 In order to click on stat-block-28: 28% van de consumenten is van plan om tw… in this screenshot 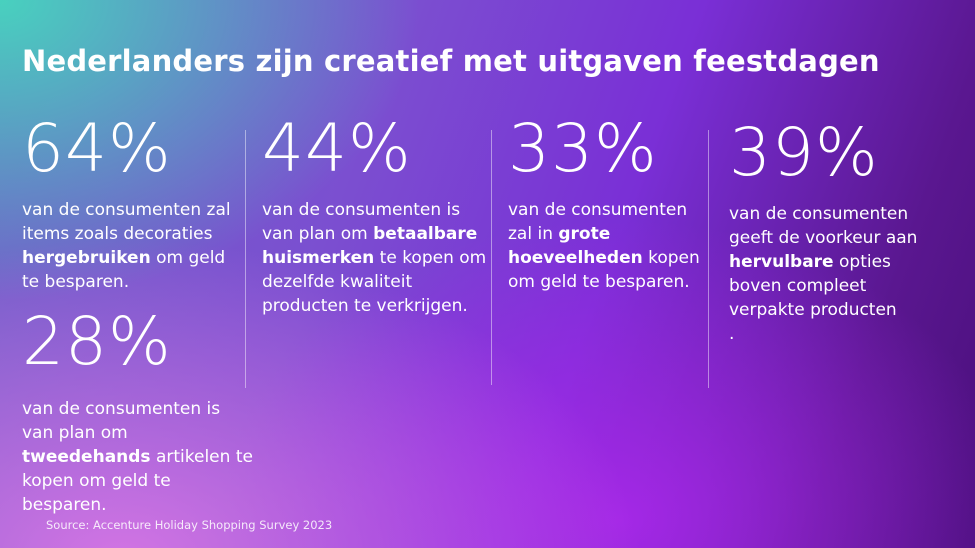, I will do `click(138, 413)`.